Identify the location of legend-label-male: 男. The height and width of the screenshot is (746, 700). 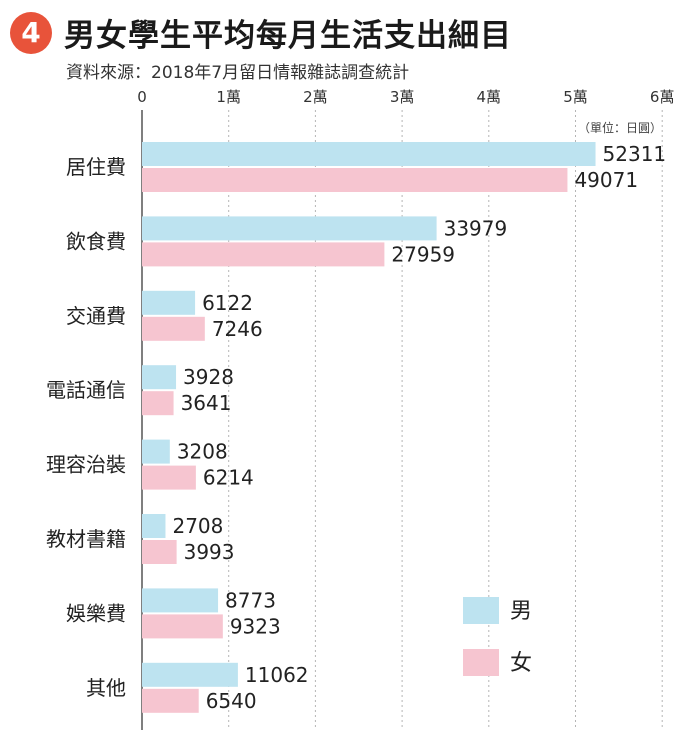
(521, 611).